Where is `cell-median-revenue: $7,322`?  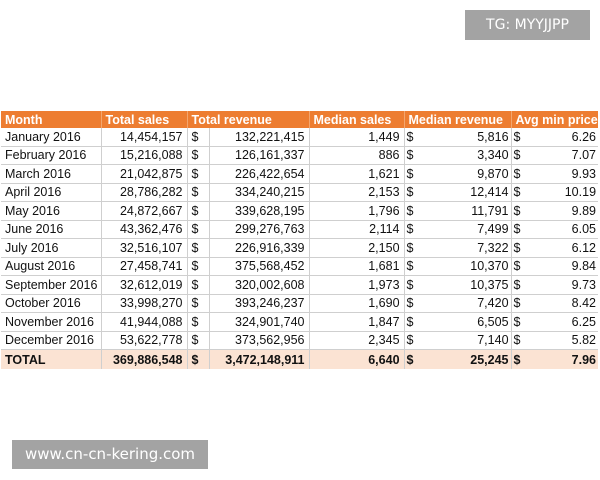 cell-median-revenue: $7,322 is located at coordinates (458, 248).